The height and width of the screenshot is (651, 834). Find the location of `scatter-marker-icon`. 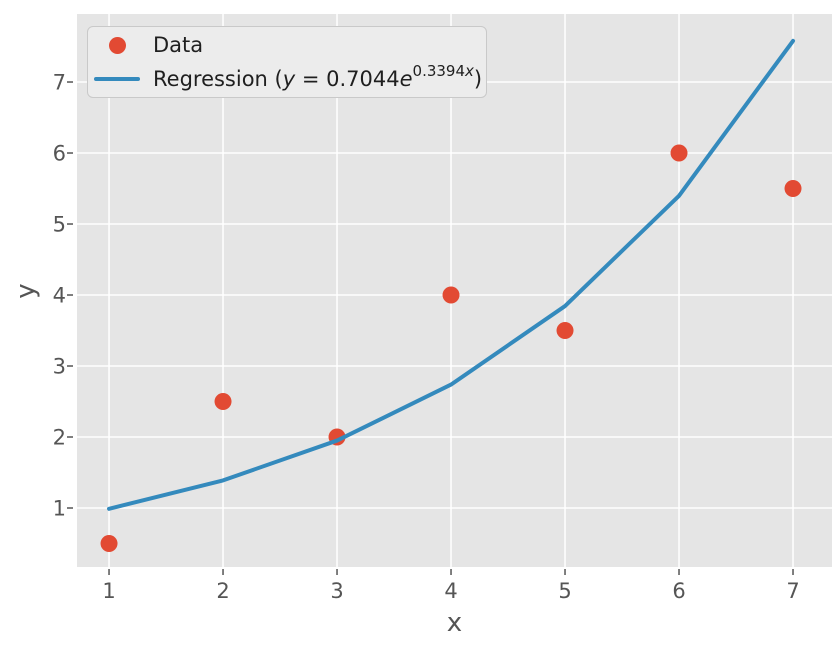

scatter-marker-icon is located at coordinates (117, 45).